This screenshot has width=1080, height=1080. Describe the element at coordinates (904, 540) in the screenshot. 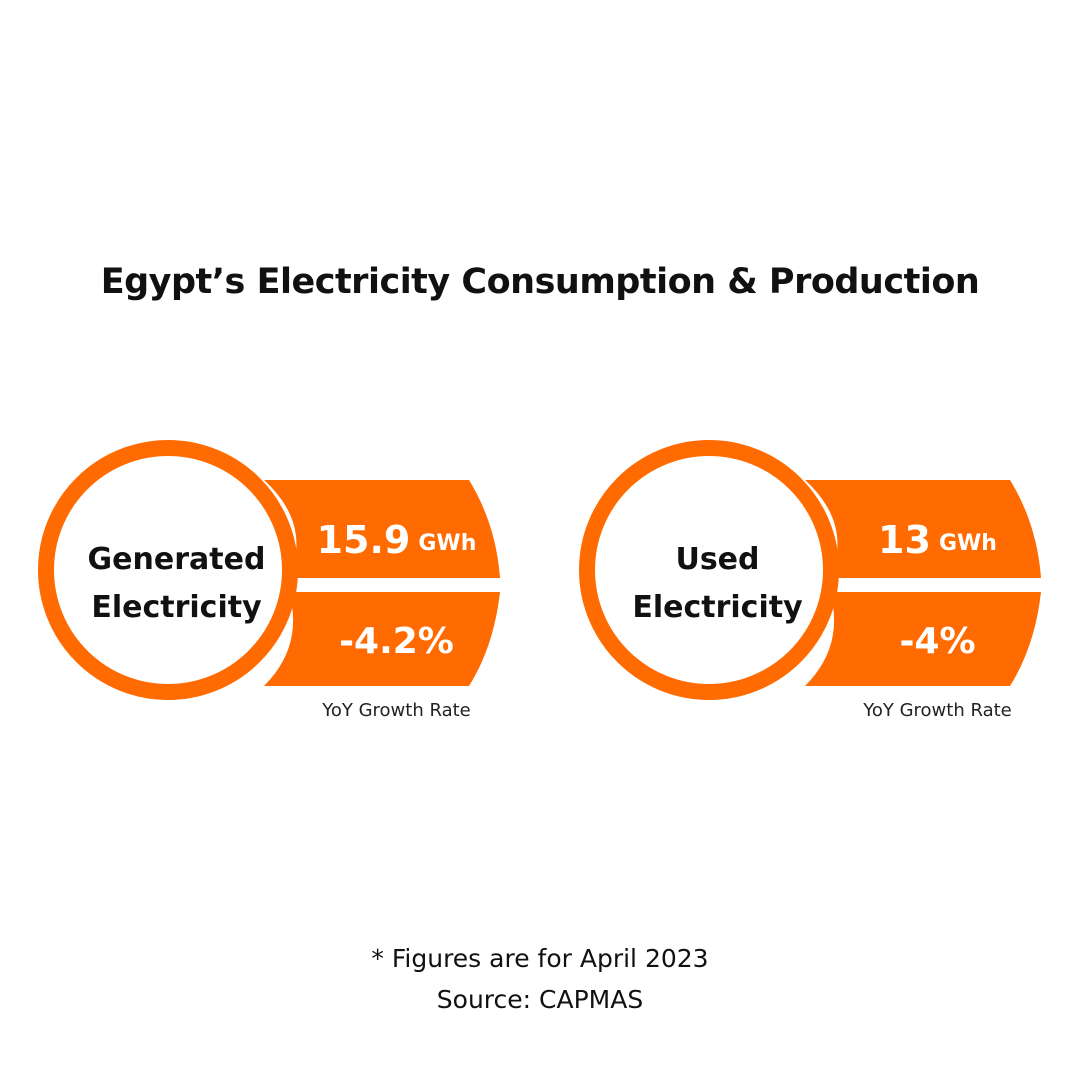

I see `value-number: 13` at that location.